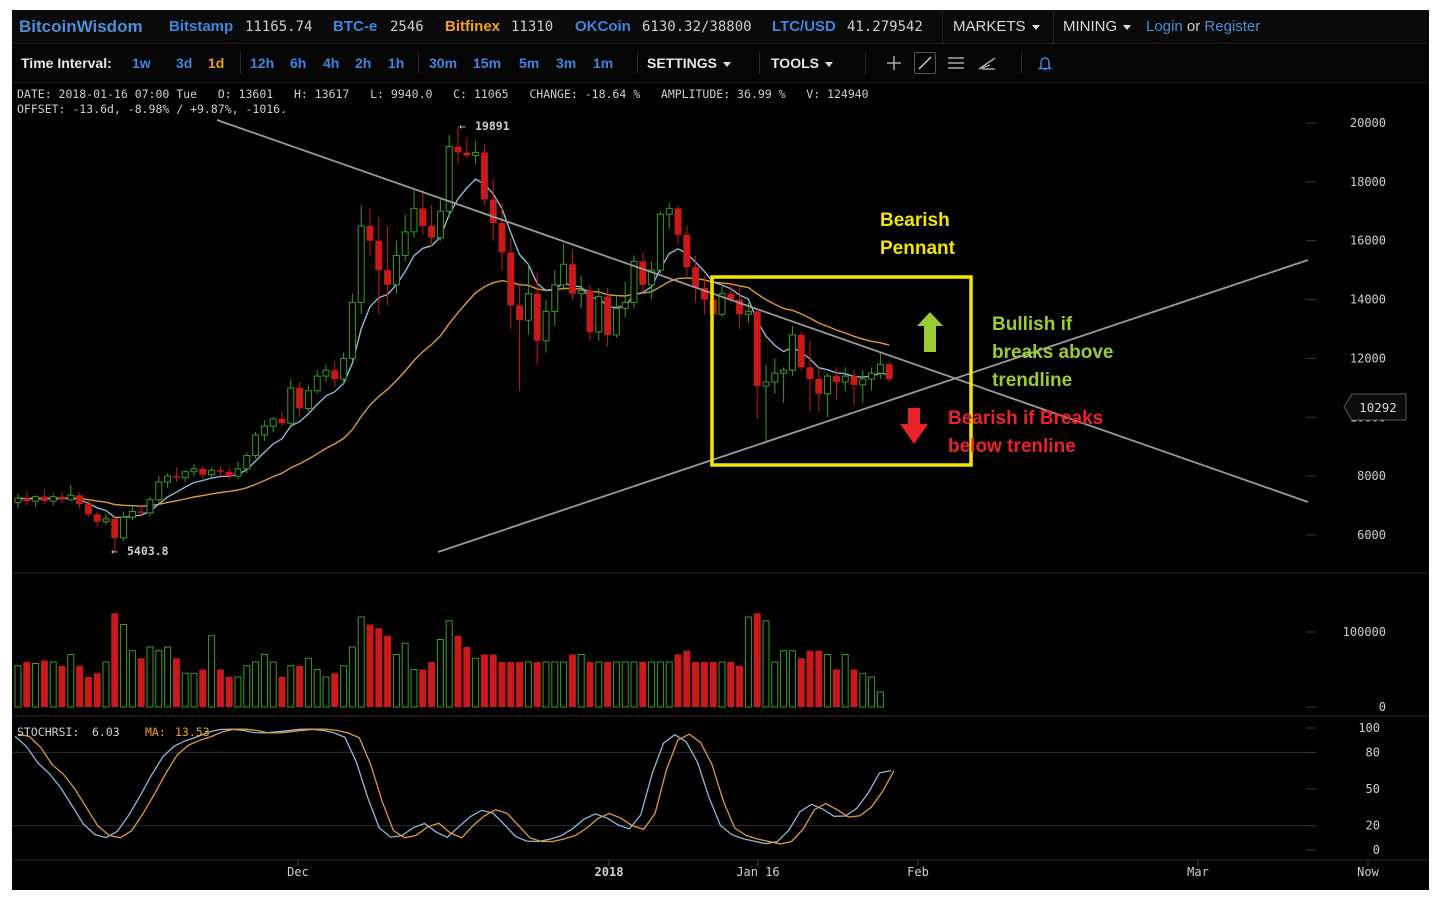 This screenshot has height=908, width=1450. Describe the element at coordinates (262, 63) in the screenshot. I see `interval-12h: 12h` at that location.